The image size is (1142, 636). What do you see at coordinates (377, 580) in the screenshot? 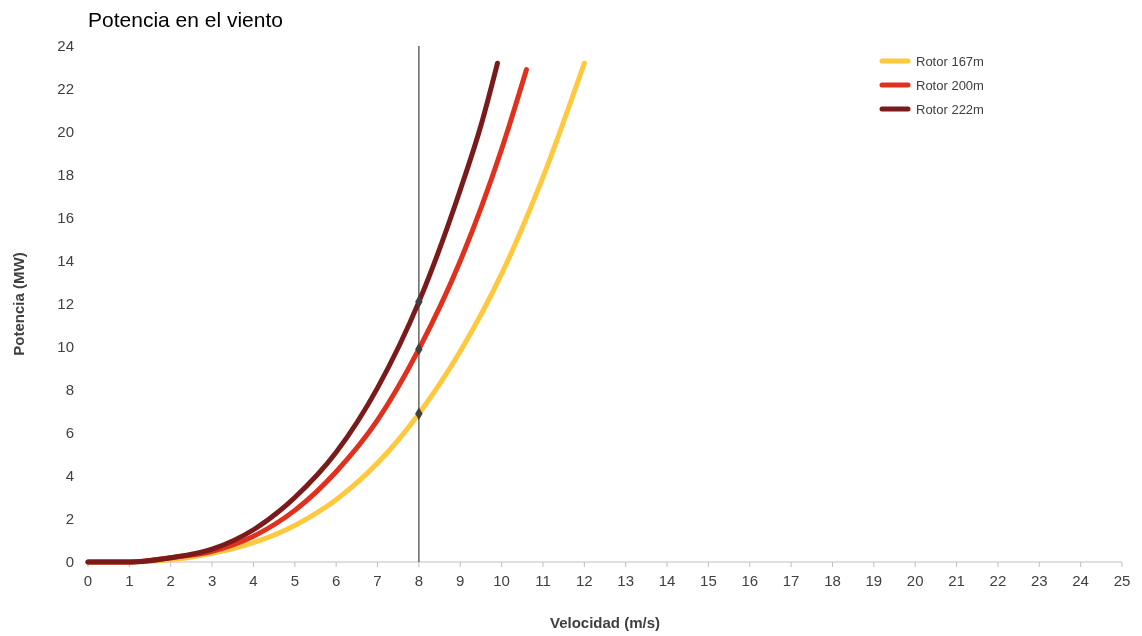
I see `x-tick-label: 7` at bounding box center [377, 580].